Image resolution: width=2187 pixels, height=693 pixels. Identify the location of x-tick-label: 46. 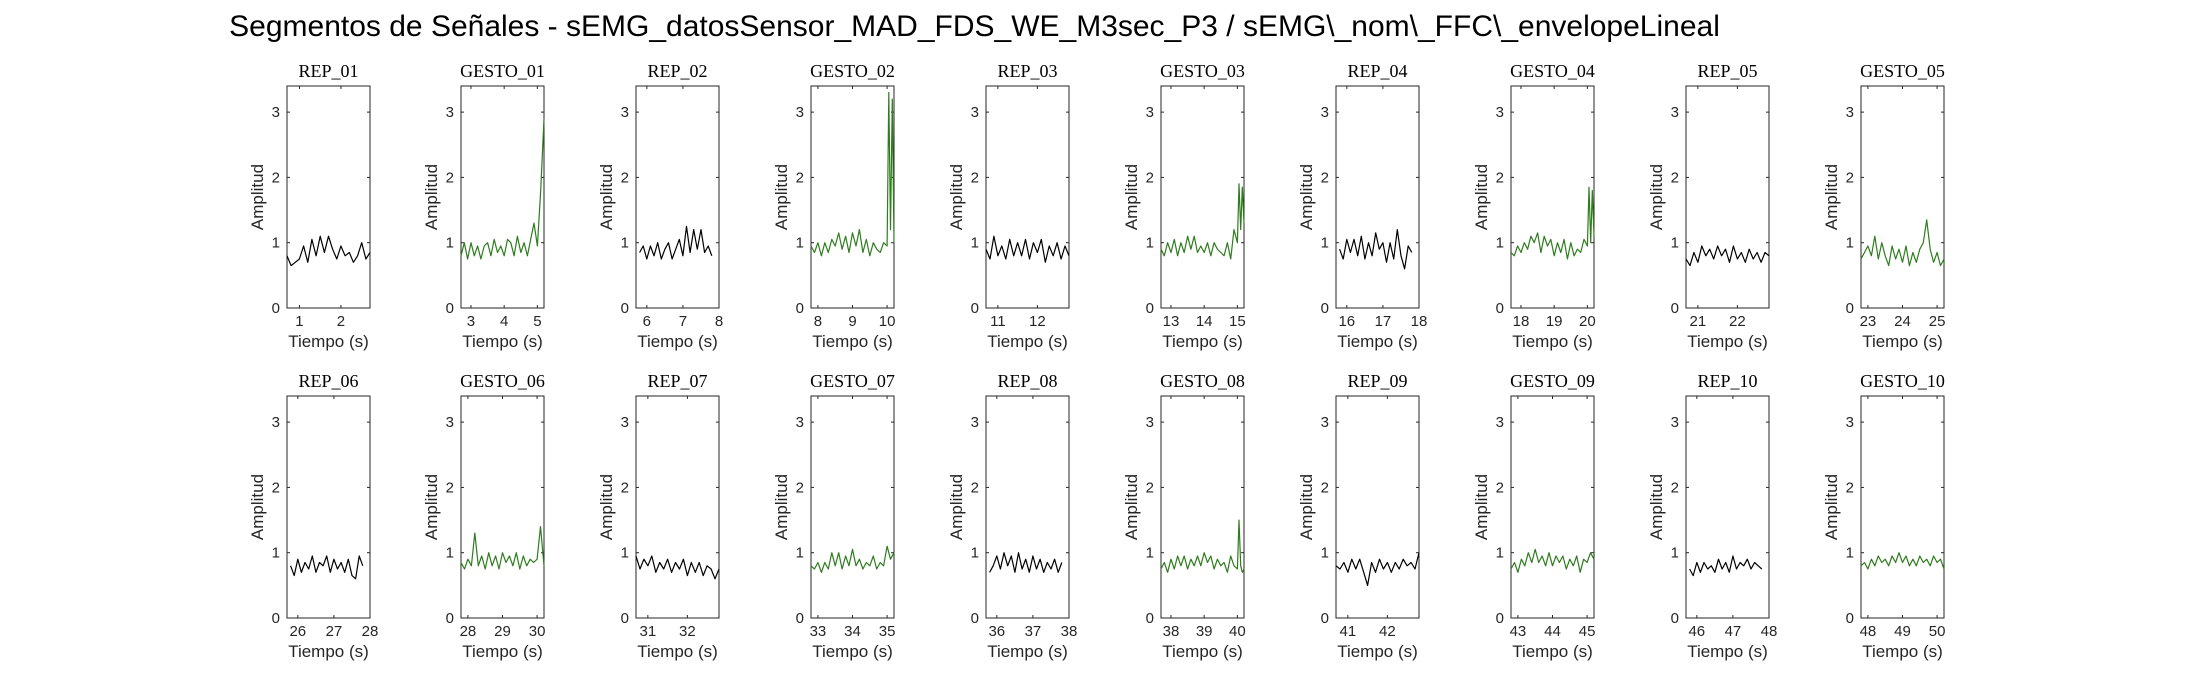
(1696, 631).